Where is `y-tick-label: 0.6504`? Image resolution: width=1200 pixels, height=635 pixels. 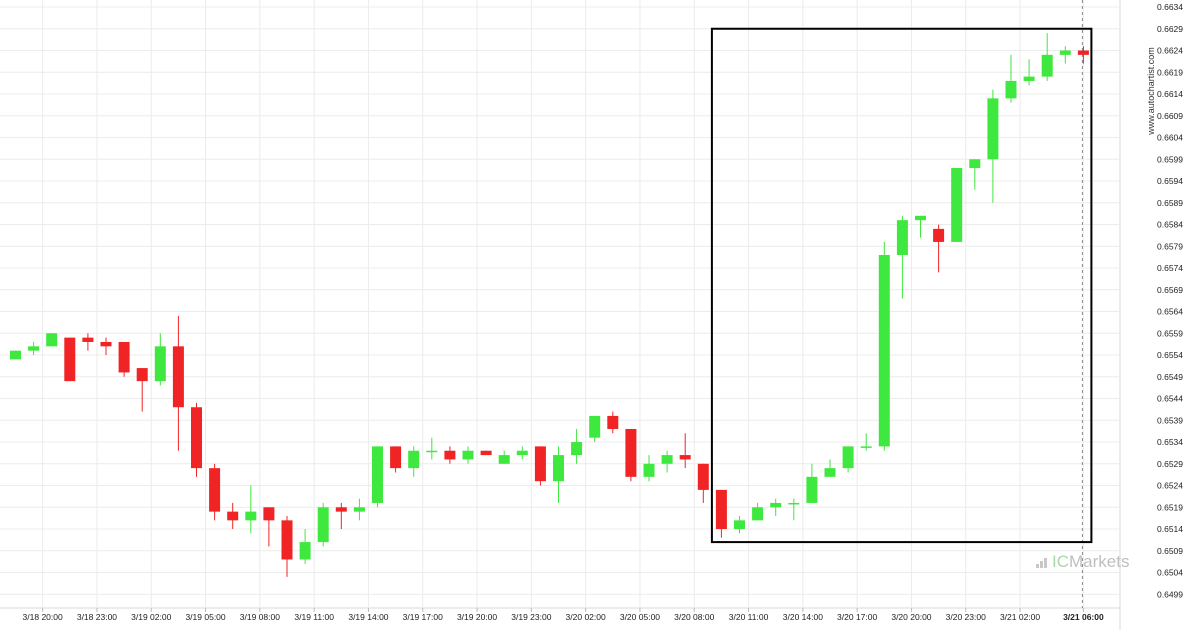
y-tick-label: 0.6504 is located at coordinates (1170, 573).